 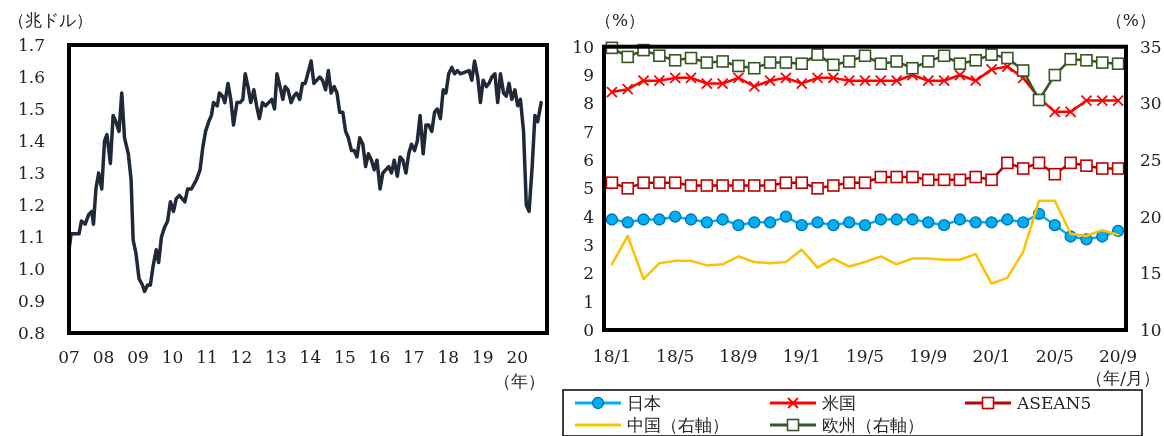 What do you see at coordinates (801, 356) in the screenshot?
I see `x-tick-label: 19/1` at bounding box center [801, 356].